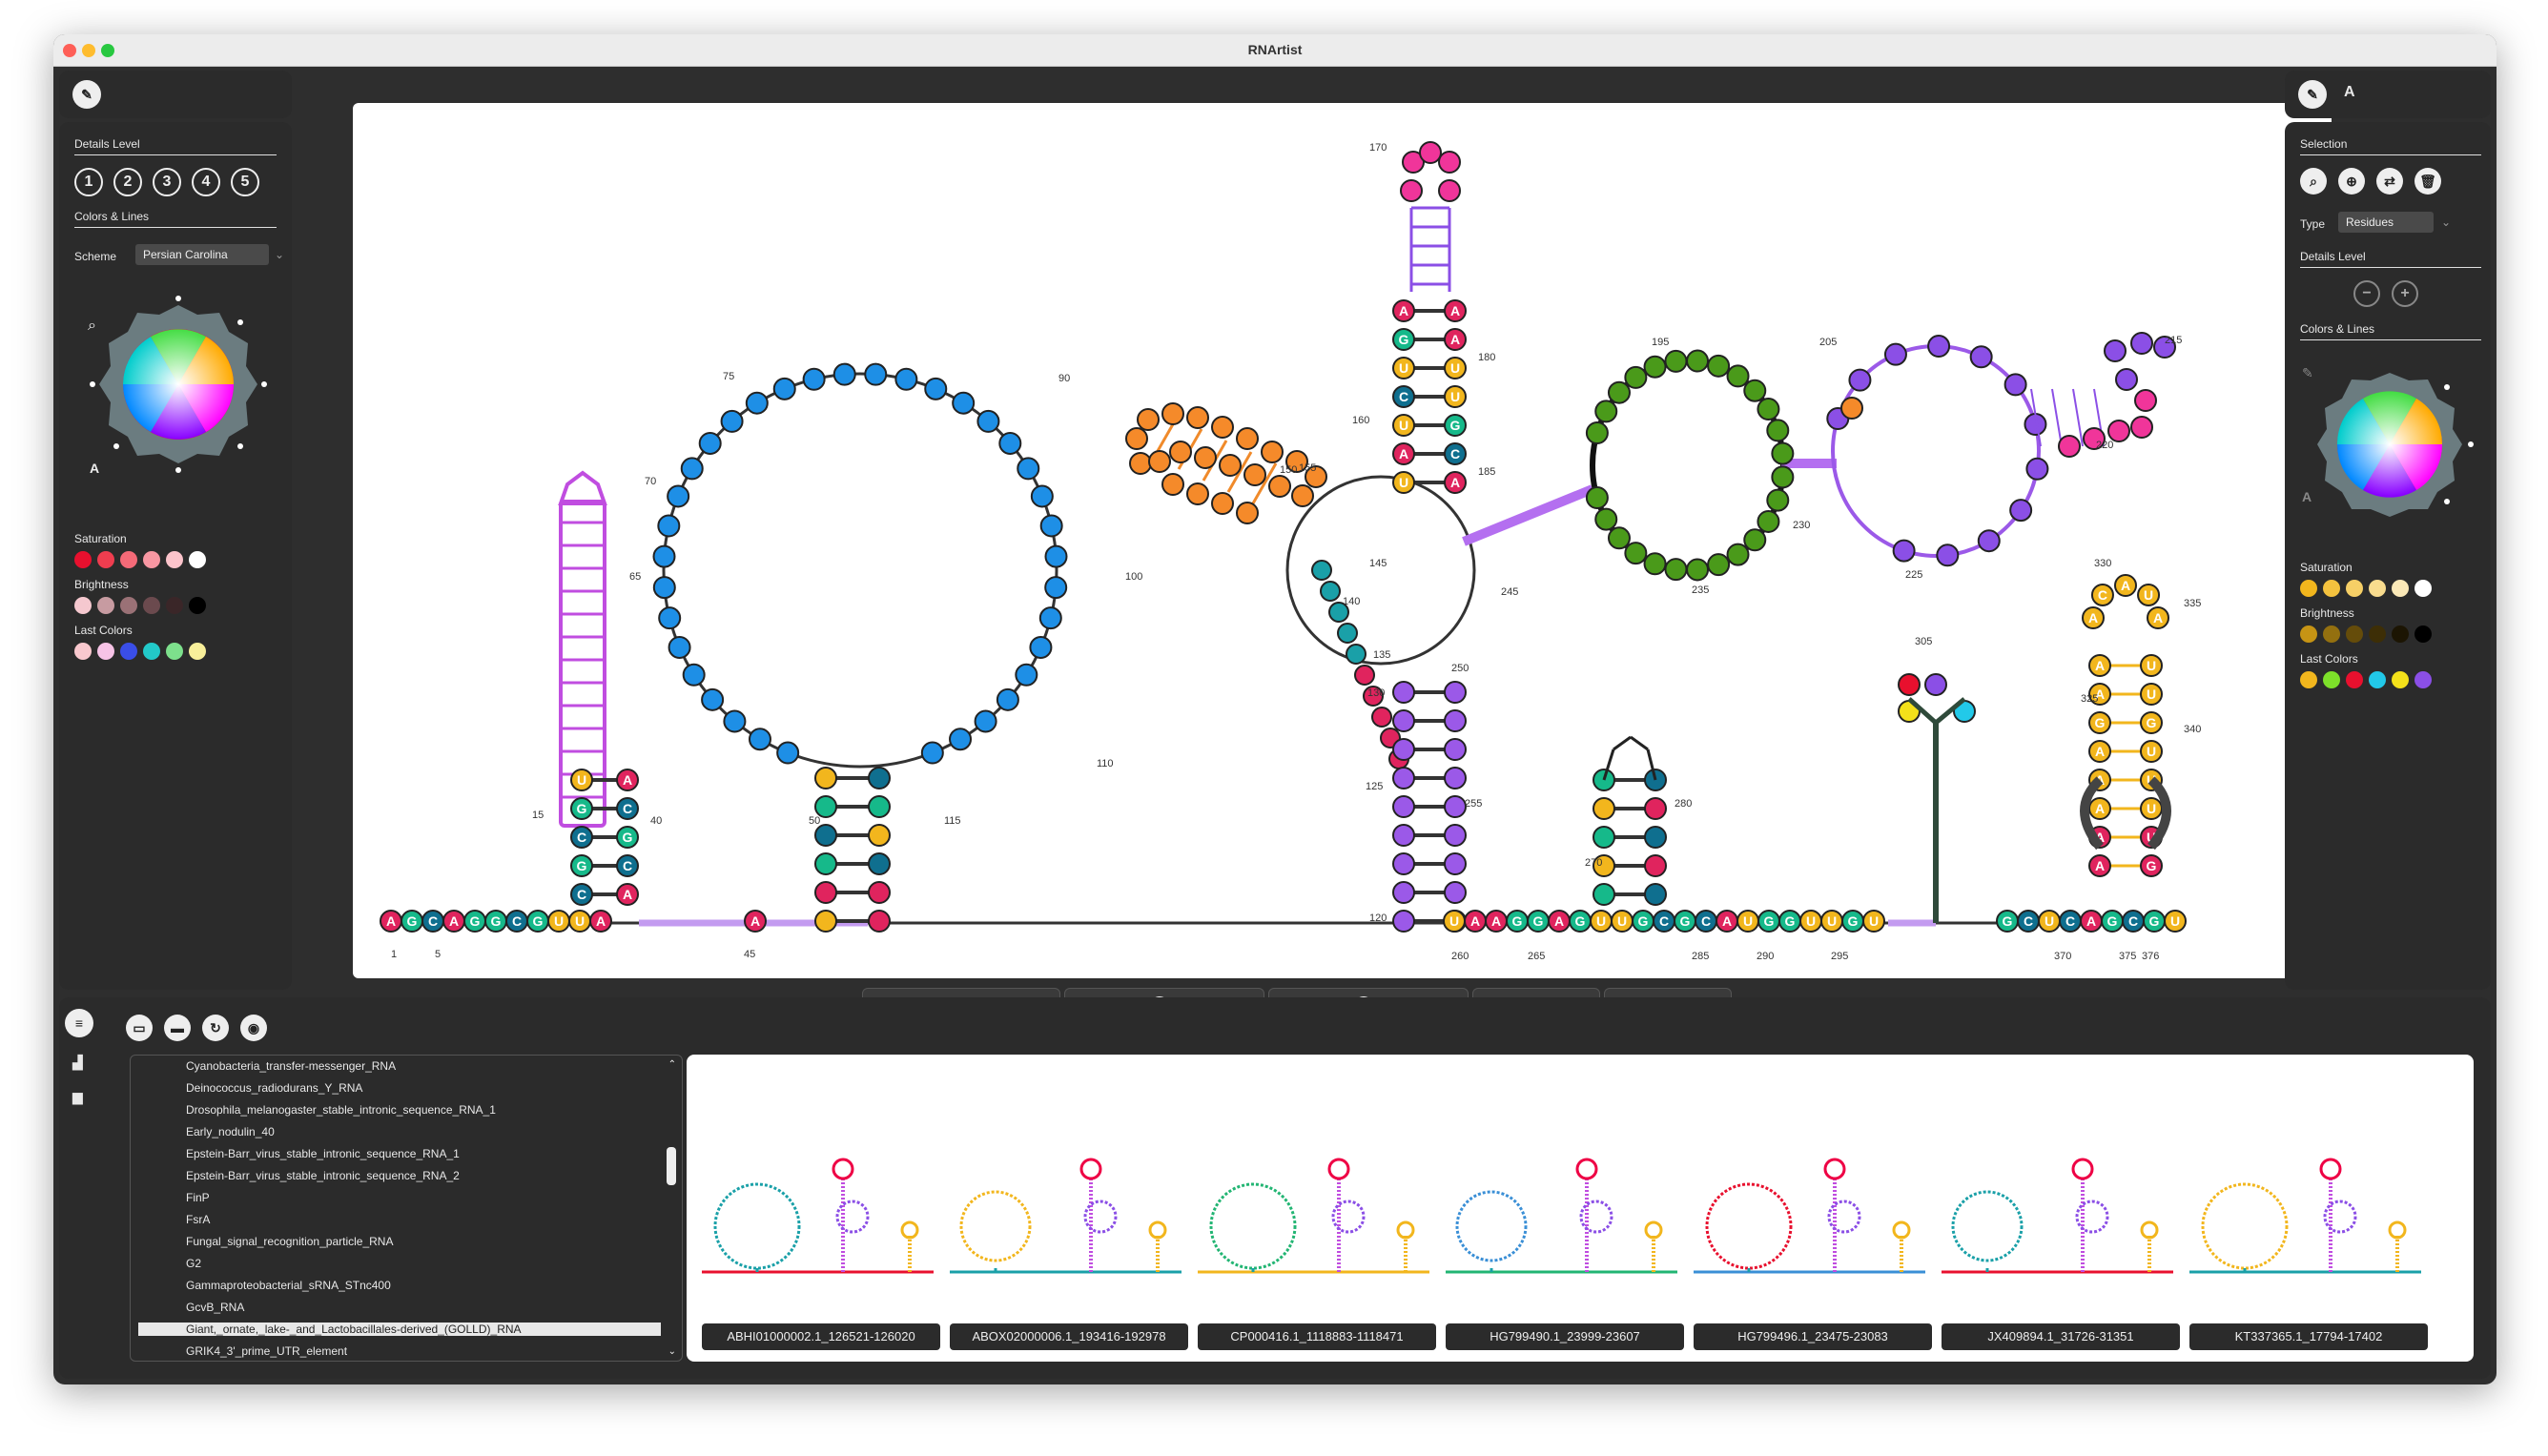 This screenshot has height=1456, width=2548. What do you see at coordinates (2351, 182) in the screenshot?
I see `zoom-in-icon: ⊕` at bounding box center [2351, 182].